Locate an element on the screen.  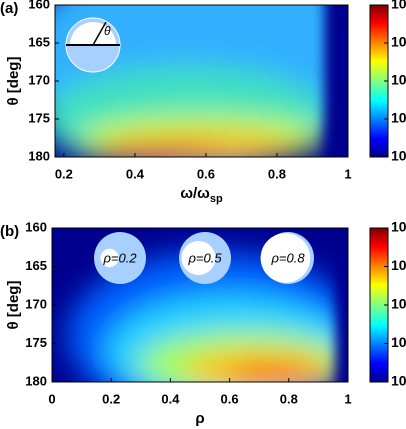
inset-annotation: ρ=0.2 is located at coordinates (119, 257).